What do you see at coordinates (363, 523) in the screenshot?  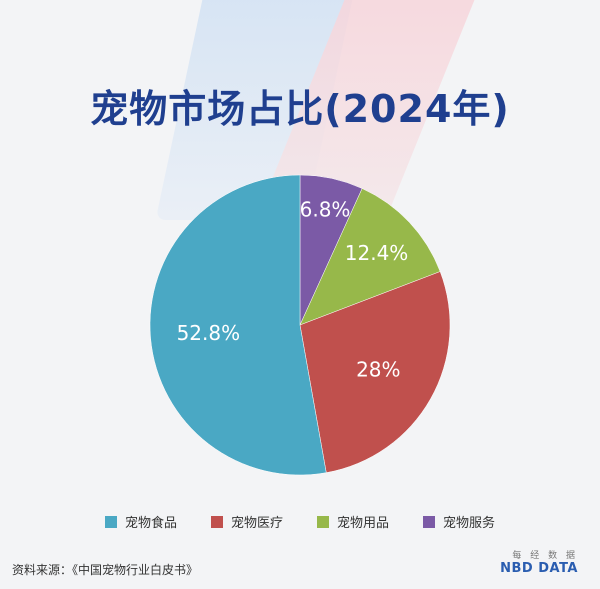 I see `legend-label: 宠物用品` at bounding box center [363, 523].